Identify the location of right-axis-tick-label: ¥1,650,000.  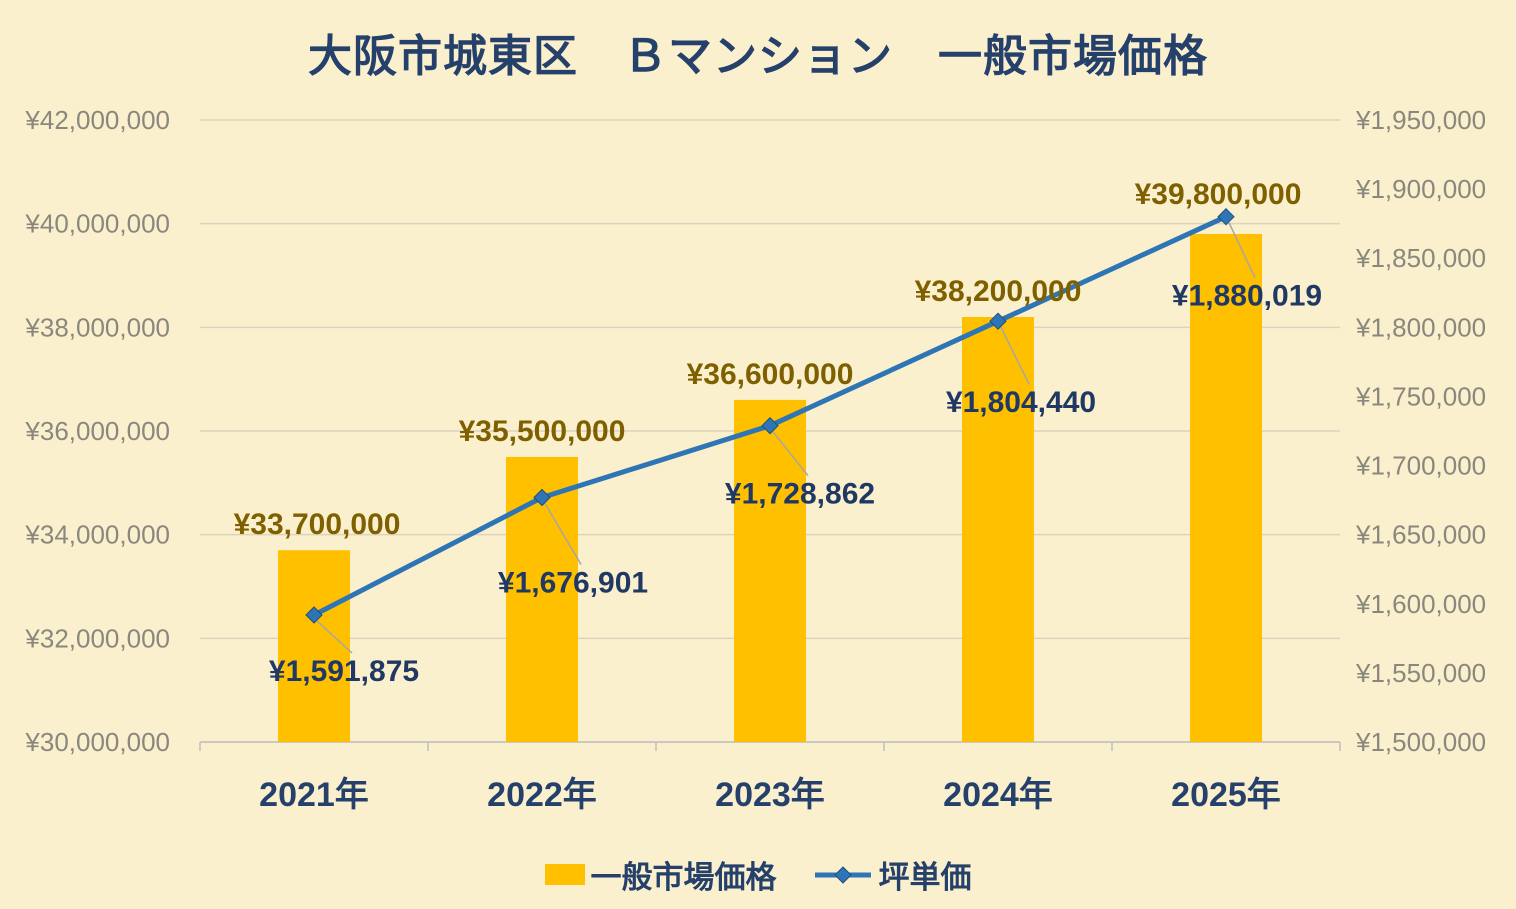
(1420, 535).